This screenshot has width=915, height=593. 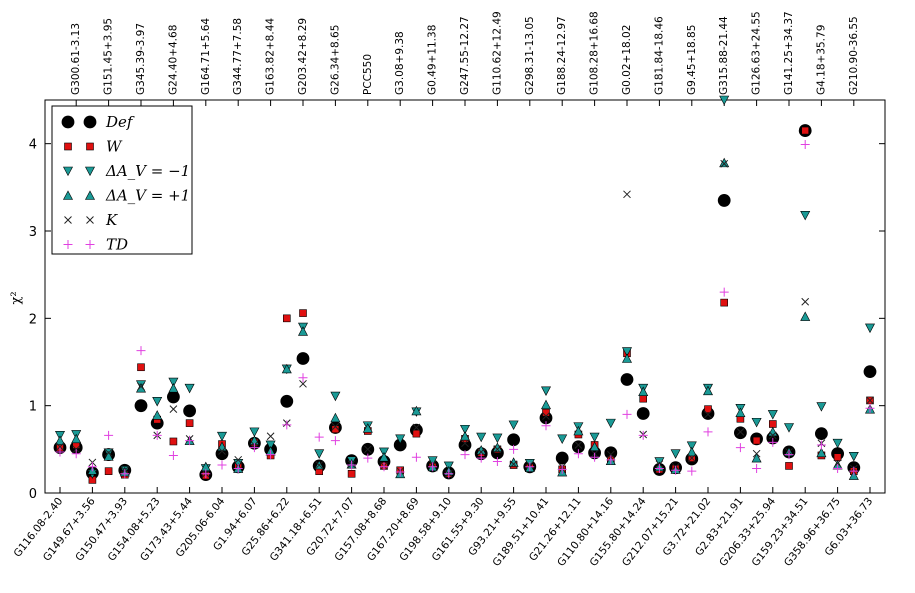 What do you see at coordinates (812, 531) in the screenshot?
I see `x-tick-label-bottom: G358.96+36.75` at bounding box center [812, 531].